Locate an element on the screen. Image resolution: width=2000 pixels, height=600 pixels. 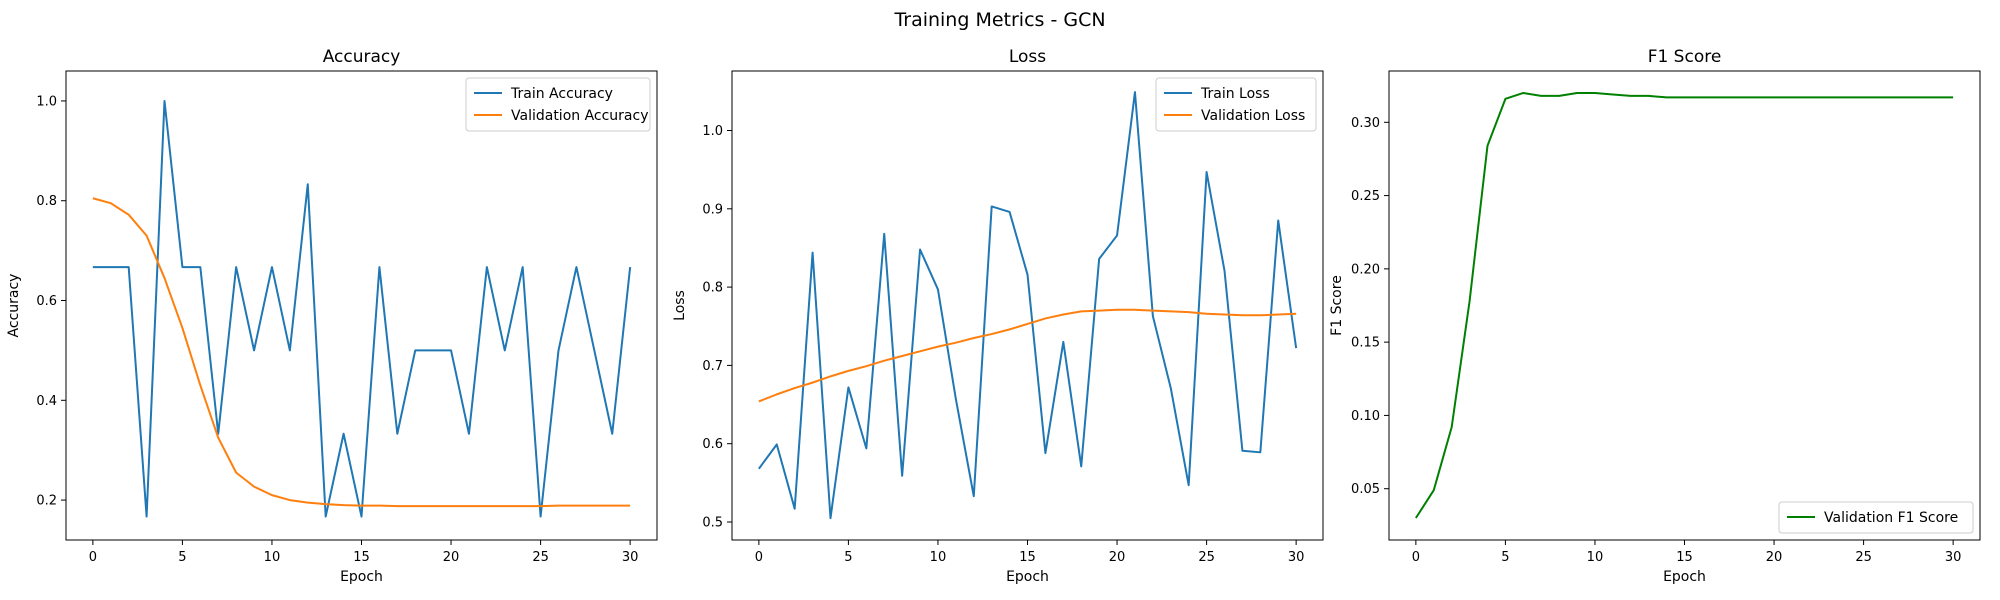
f1-y-tick-label: 0.20 is located at coordinates (1365, 269).